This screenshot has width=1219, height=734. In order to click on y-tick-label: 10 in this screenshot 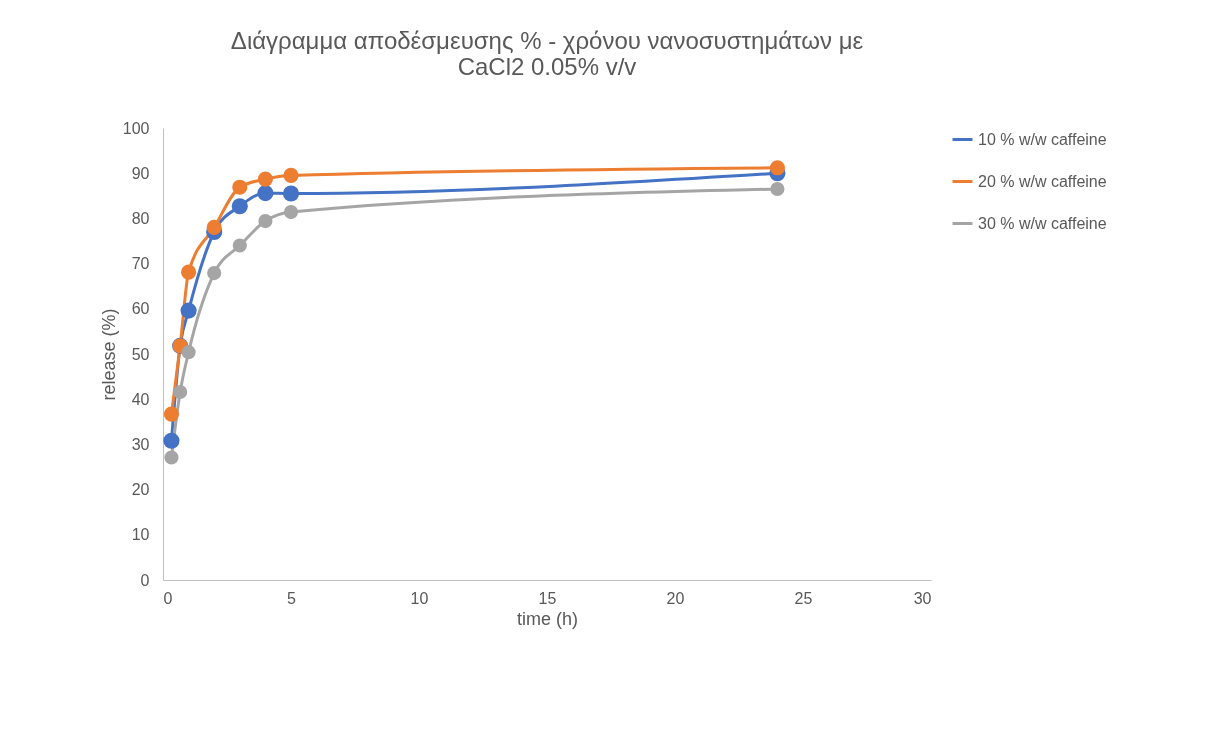, I will do `click(140, 535)`.